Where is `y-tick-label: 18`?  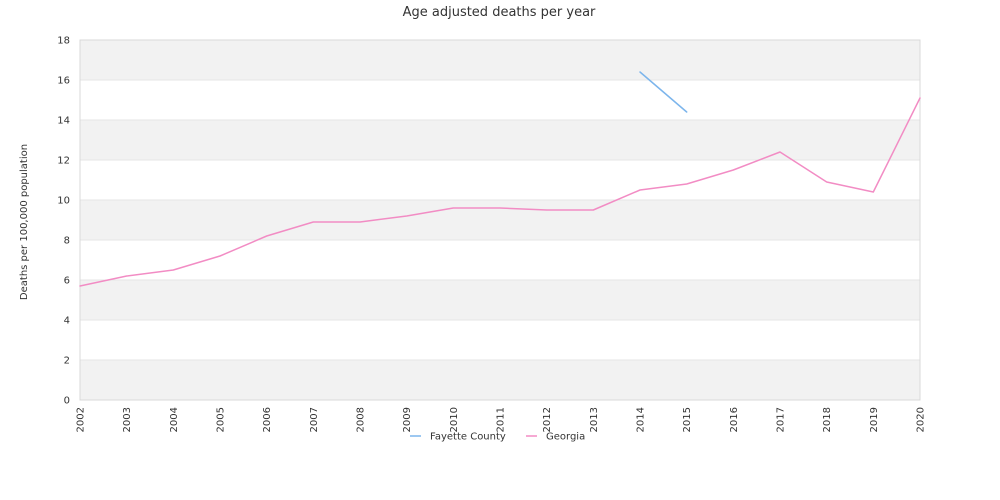 y-tick-label: 18 is located at coordinates (63, 41).